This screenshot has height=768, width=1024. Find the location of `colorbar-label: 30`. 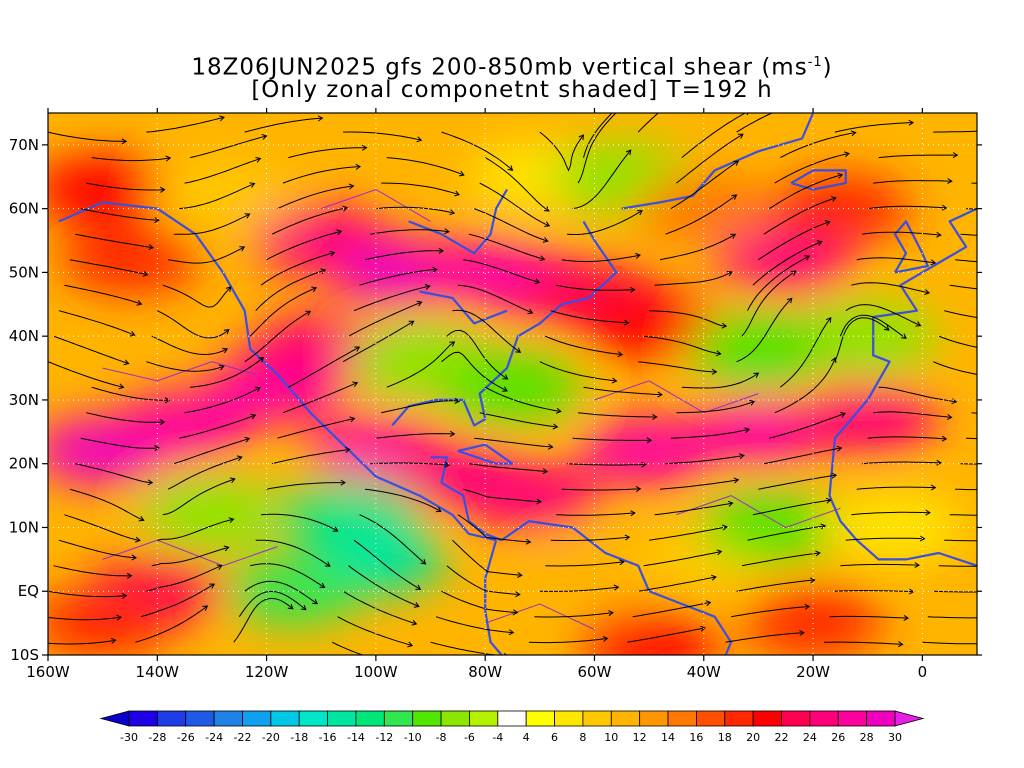

colorbar-label: 30 is located at coordinates (895, 737).